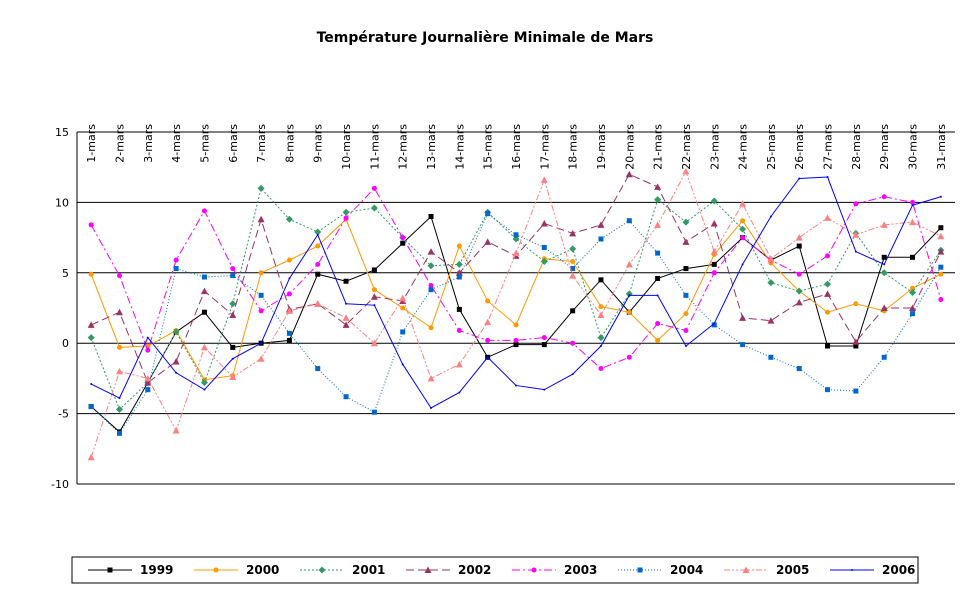 The width and height of the screenshot is (969, 604). What do you see at coordinates (686, 147) in the screenshot?
I see `x-tick-label: 22-mars` at bounding box center [686, 147].